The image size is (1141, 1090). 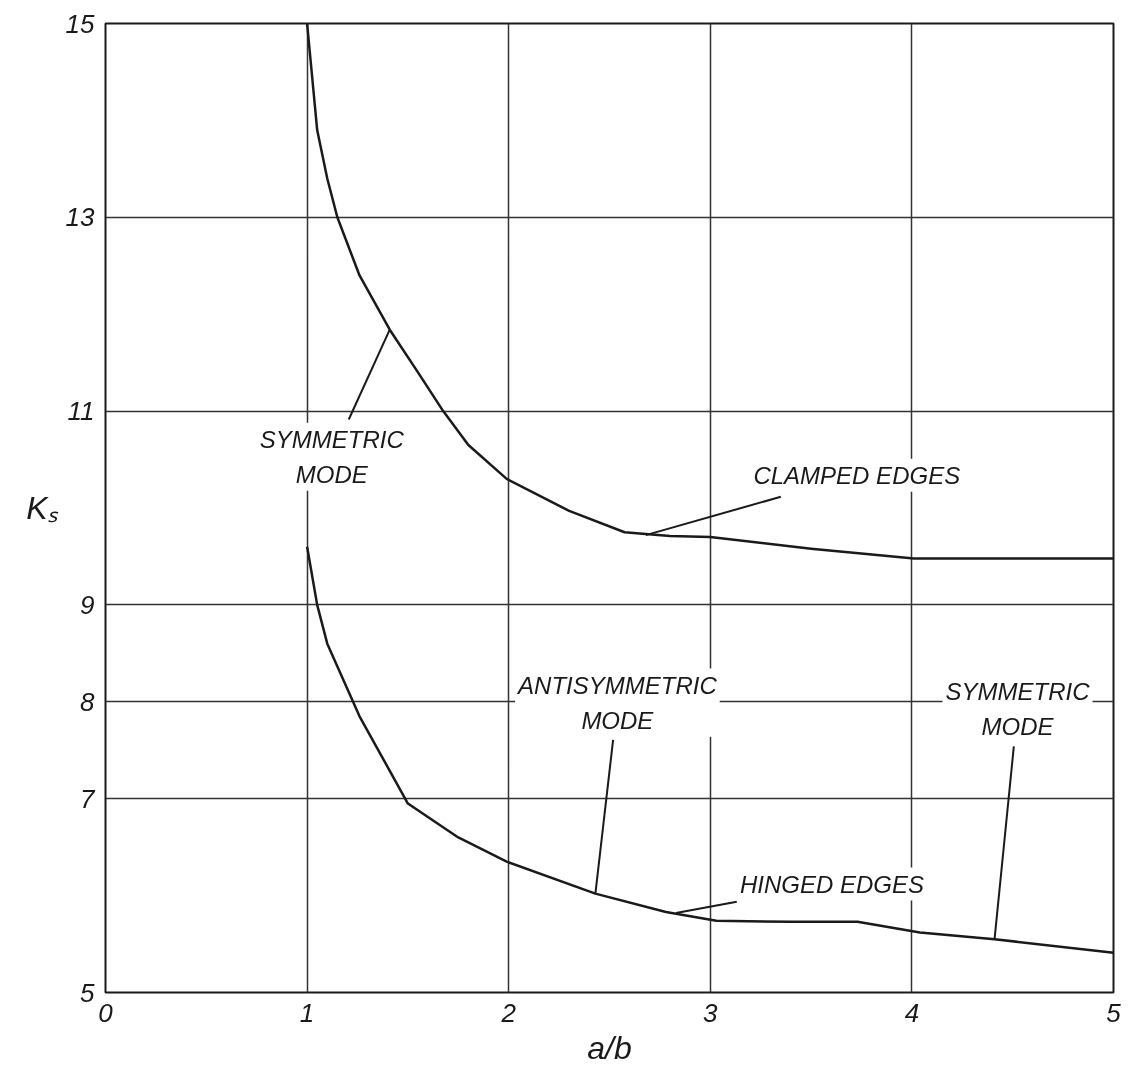 What do you see at coordinates (106, 1012) in the screenshot?
I see `x-tick-label: 0` at bounding box center [106, 1012].